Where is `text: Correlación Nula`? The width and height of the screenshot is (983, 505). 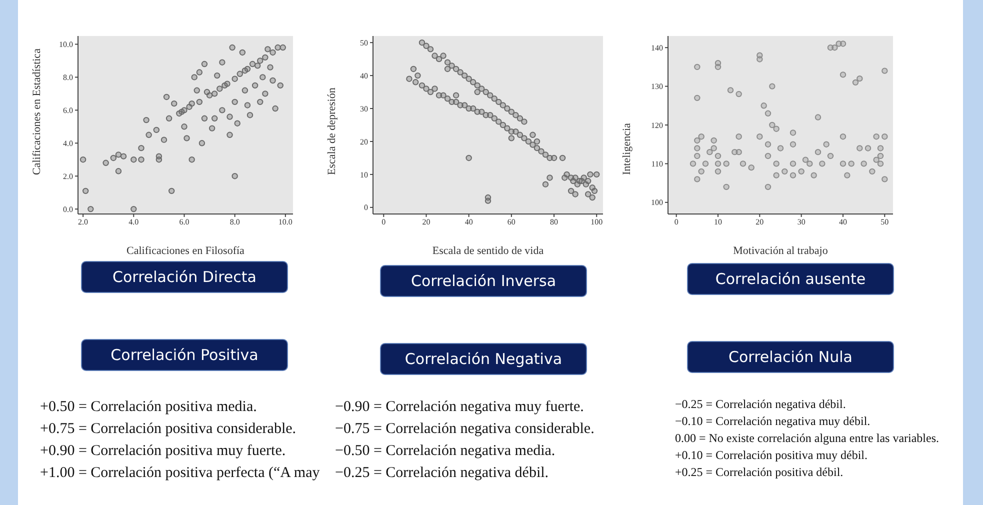
text: Correlación Nula is located at coordinates (790, 357).